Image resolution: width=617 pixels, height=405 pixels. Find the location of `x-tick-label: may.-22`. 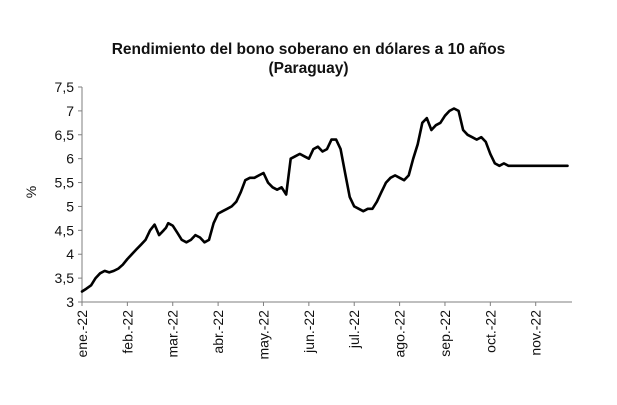

x-tick-label: may.-22 is located at coordinates (263, 335).